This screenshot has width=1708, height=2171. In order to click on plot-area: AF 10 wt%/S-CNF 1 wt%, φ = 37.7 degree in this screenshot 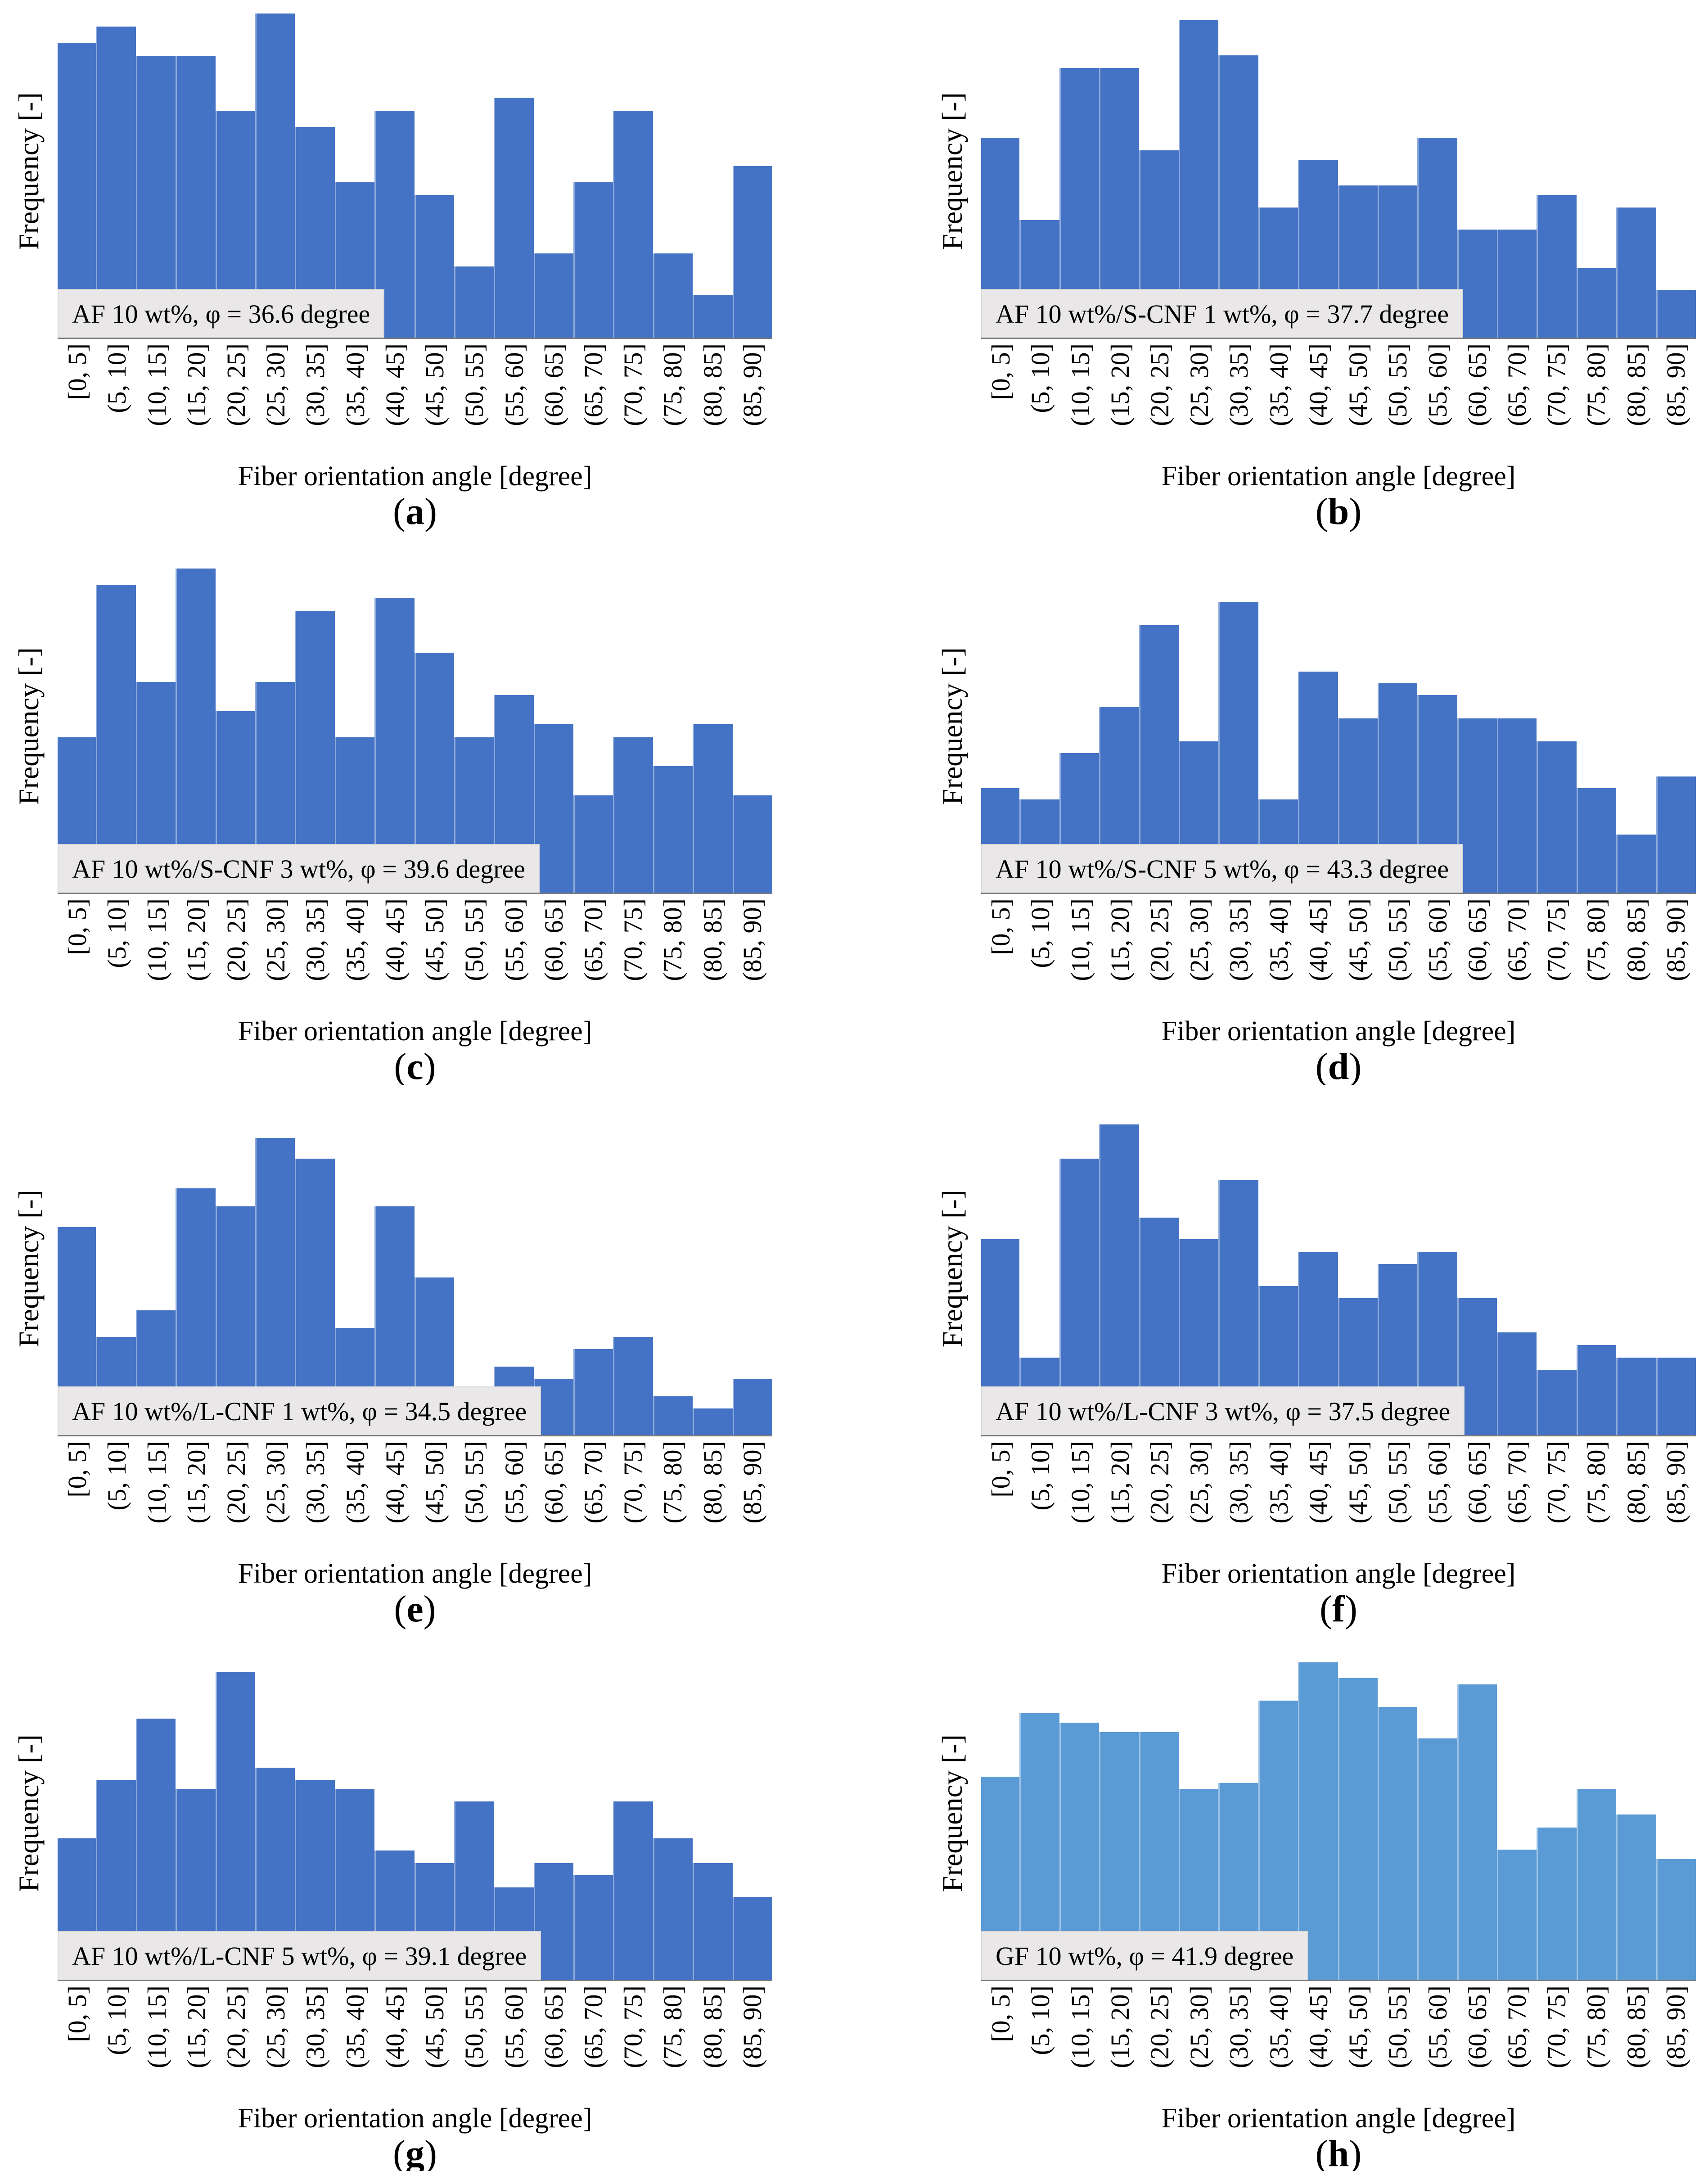, I will do `click(1338, 171)`.